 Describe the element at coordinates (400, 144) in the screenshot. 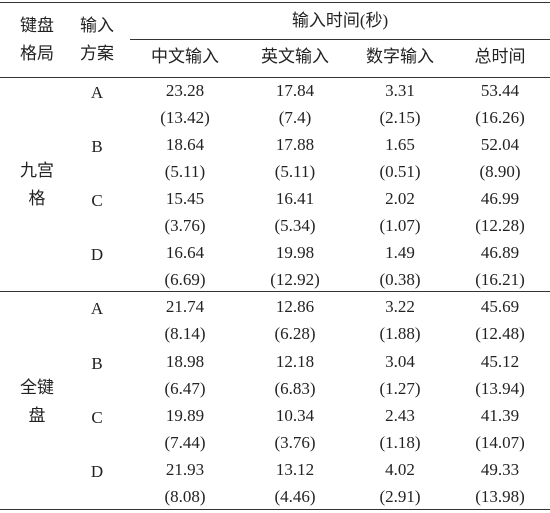

I see `value-cell: 1.65` at that location.